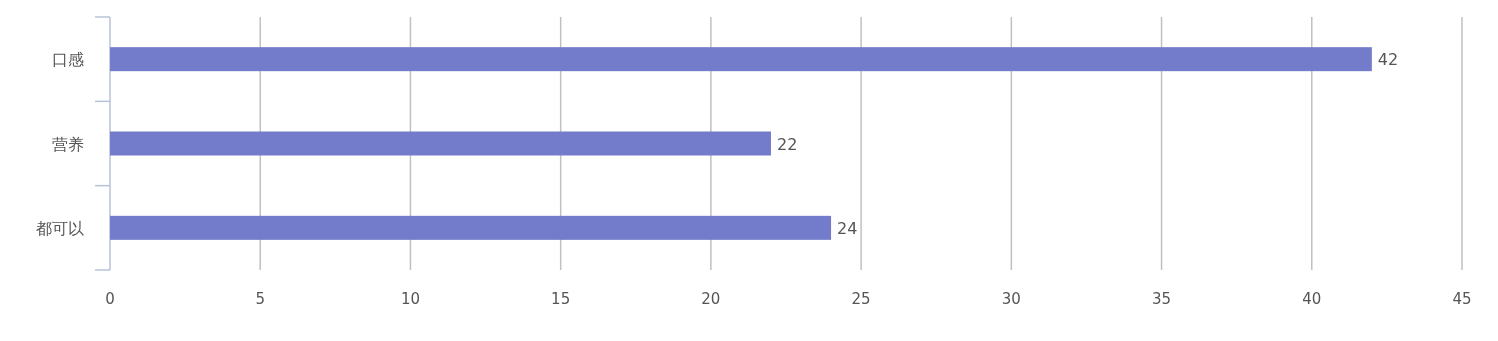 The image size is (1498, 341). Describe the element at coordinates (561, 299) in the screenshot. I see `x-tick-label: 15` at that location.